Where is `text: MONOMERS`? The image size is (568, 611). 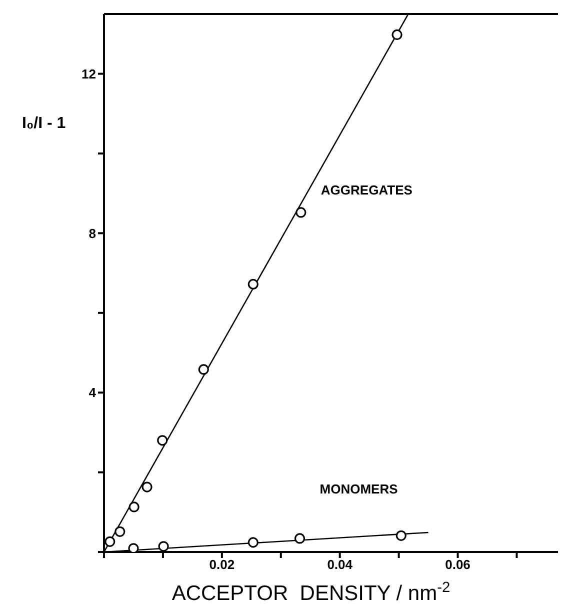
text: MONOMERS is located at coordinates (359, 488).